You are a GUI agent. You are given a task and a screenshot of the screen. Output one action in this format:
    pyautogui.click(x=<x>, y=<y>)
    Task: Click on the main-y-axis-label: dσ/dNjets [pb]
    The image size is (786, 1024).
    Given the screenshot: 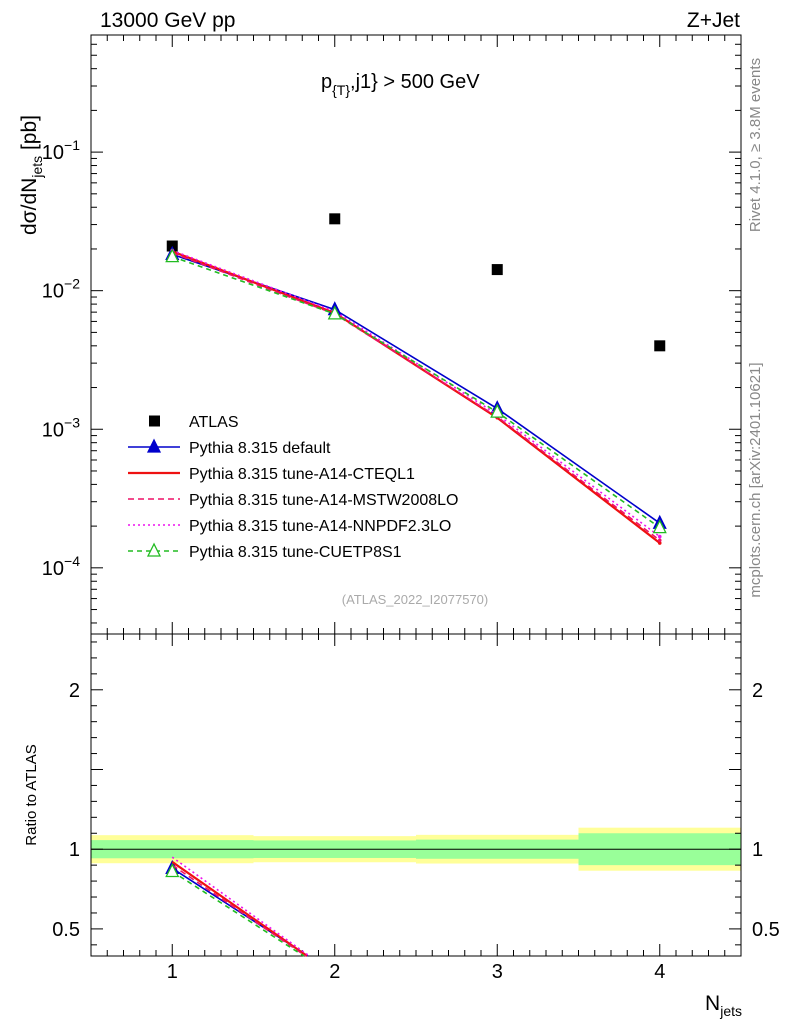 What is the action you would take?
    pyautogui.click(x=31, y=175)
    